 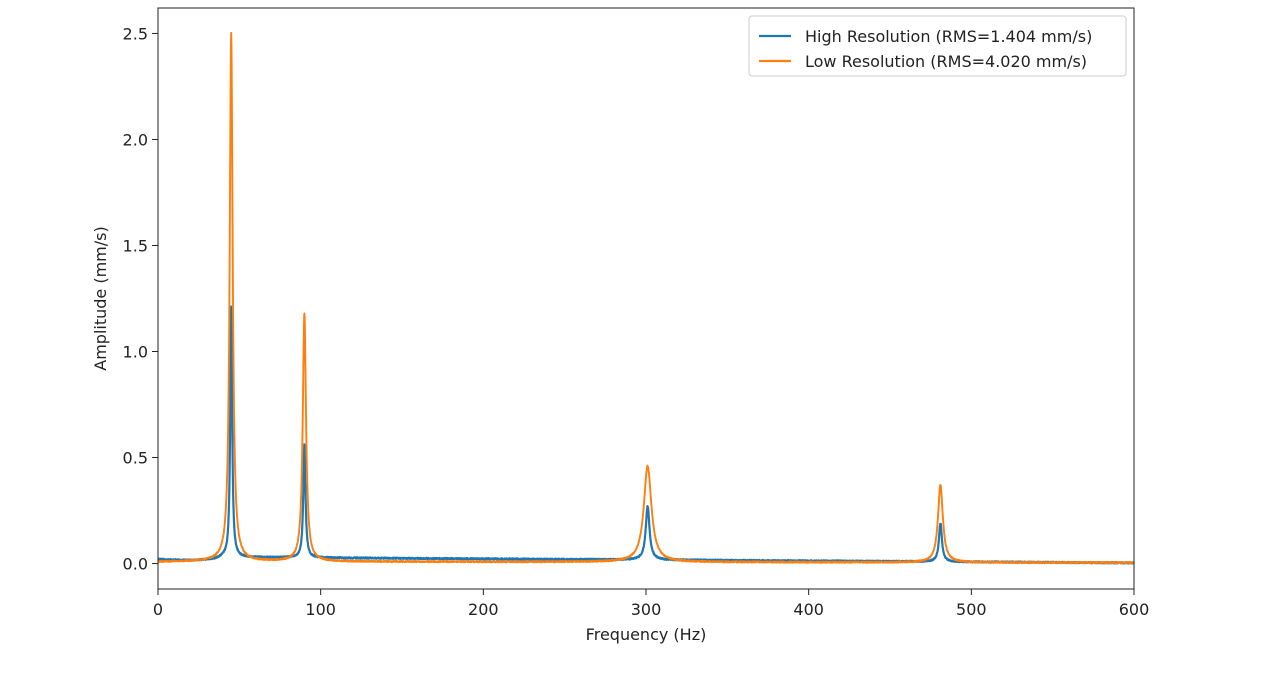 What do you see at coordinates (100, 298) in the screenshot?
I see `y-axis-label: Amplitude (mm/s)` at bounding box center [100, 298].